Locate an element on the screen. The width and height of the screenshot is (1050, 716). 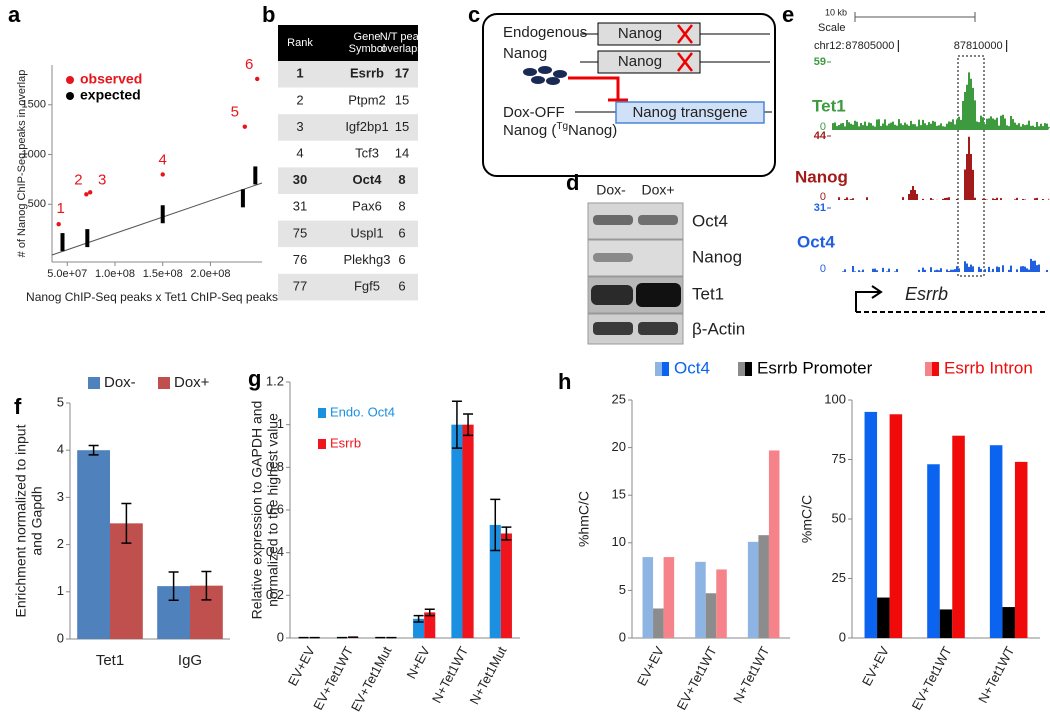
legend-label: Esrrb Intron is located at coordinates (988, 367).